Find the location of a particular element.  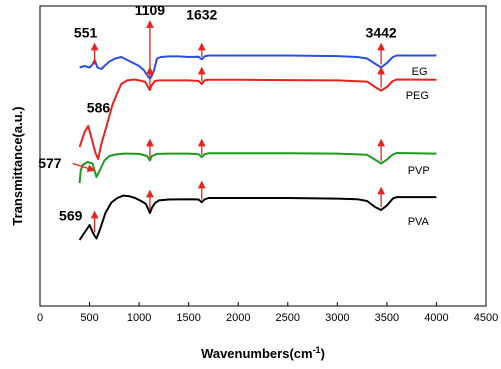

peak-label: 551 is located at coordinates (86, 33).